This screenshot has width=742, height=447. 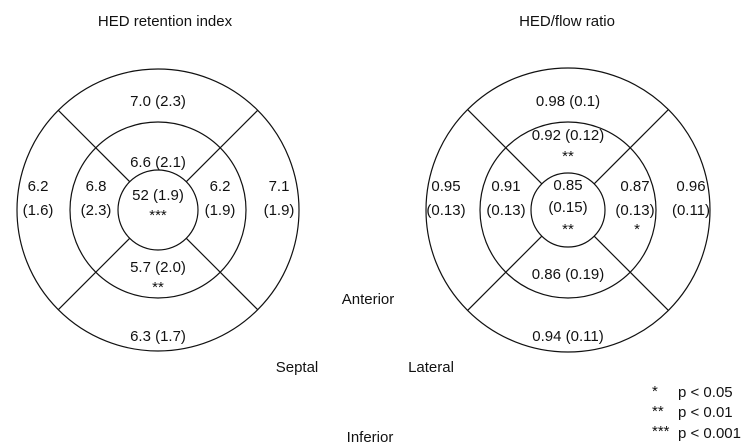 I want to click on segment-text: 52 (1.9), so click(x=158, y=195).